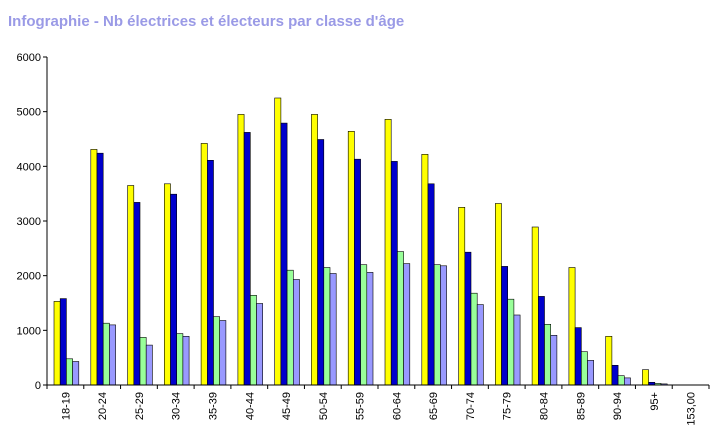 This screenshot has height=427, width=723. I want to click on bar-75-79-s2, so click(504, 326).